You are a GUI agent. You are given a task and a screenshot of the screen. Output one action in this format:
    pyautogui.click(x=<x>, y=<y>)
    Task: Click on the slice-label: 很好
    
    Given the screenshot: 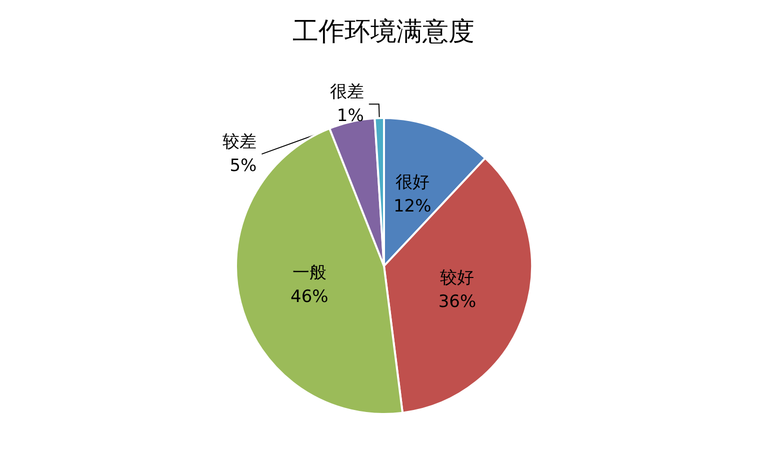 What is the action you would take?
    pyautogui.click(x=412, y=182)
    